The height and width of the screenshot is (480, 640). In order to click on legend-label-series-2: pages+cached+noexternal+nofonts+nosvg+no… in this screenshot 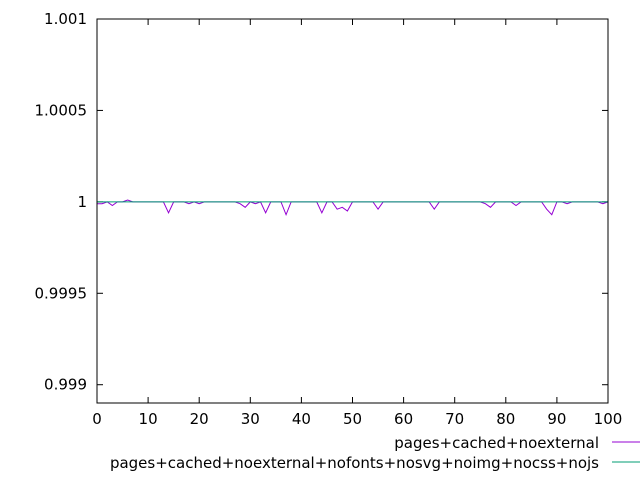, I will do `click(354, 463)`.